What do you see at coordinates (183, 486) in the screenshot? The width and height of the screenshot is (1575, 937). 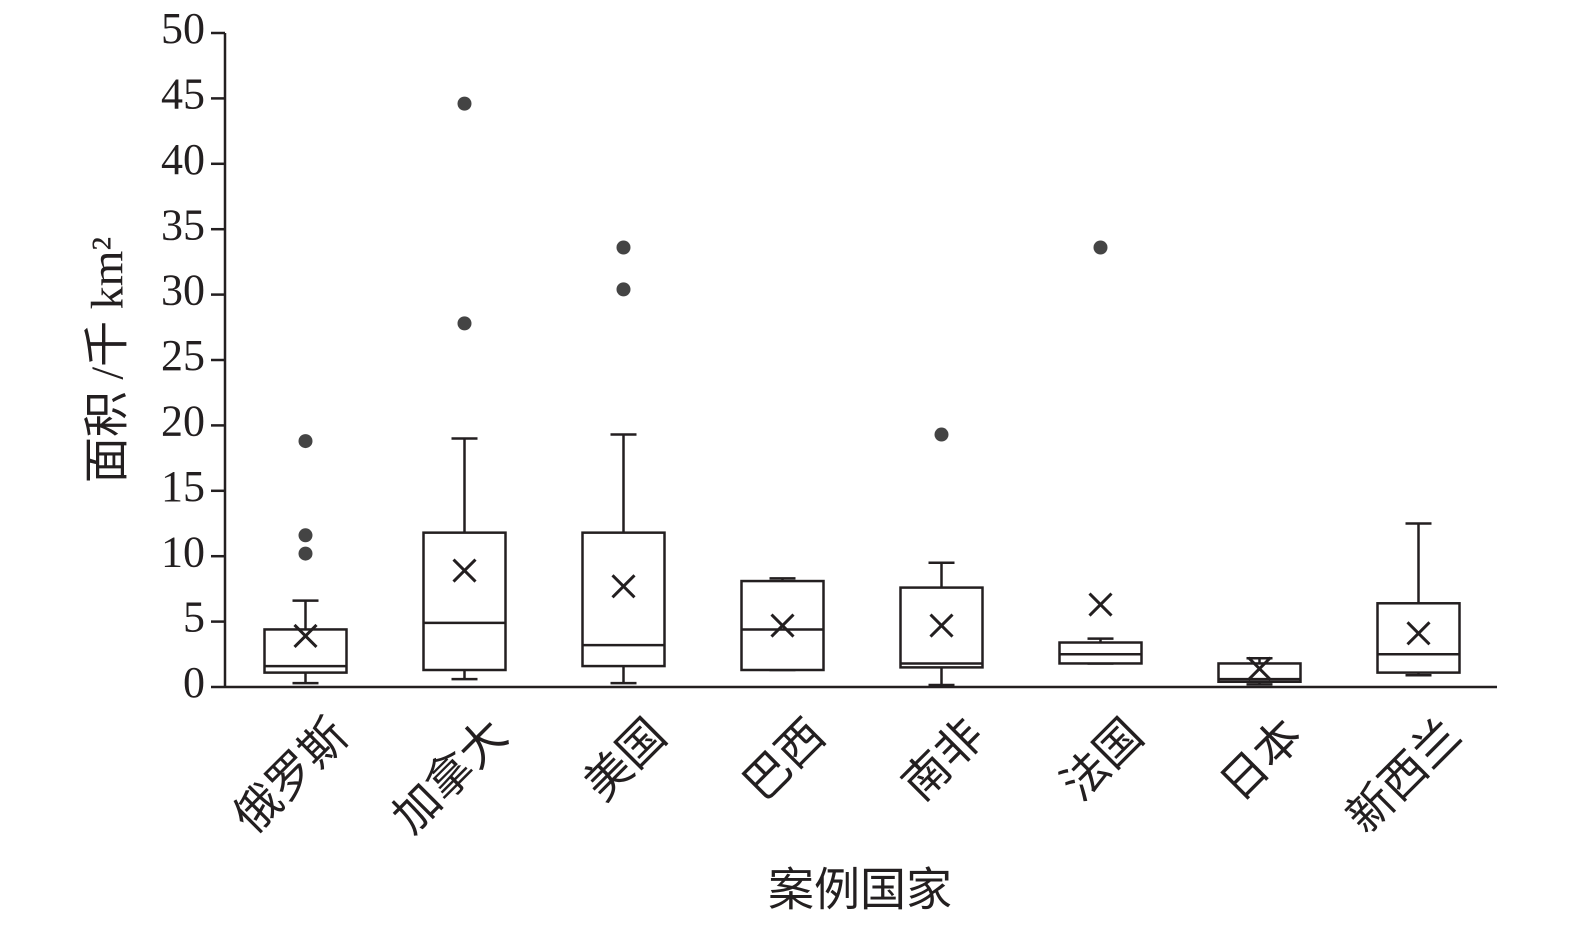 I see `y-tick-label: 15` at bounding box center [183, 486].